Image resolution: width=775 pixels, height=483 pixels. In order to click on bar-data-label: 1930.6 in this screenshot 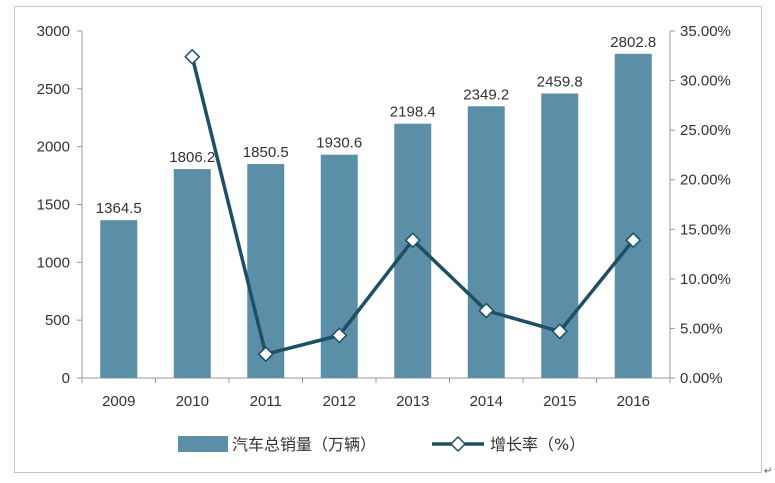, I will do `click(339, 143)`.